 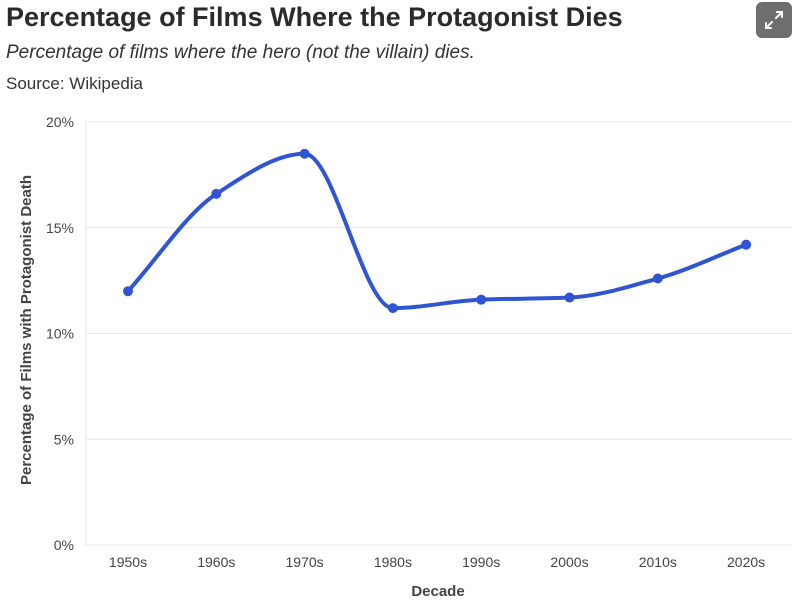 I want to click on y-tick-label: 15%, so click(x=60, y=228).